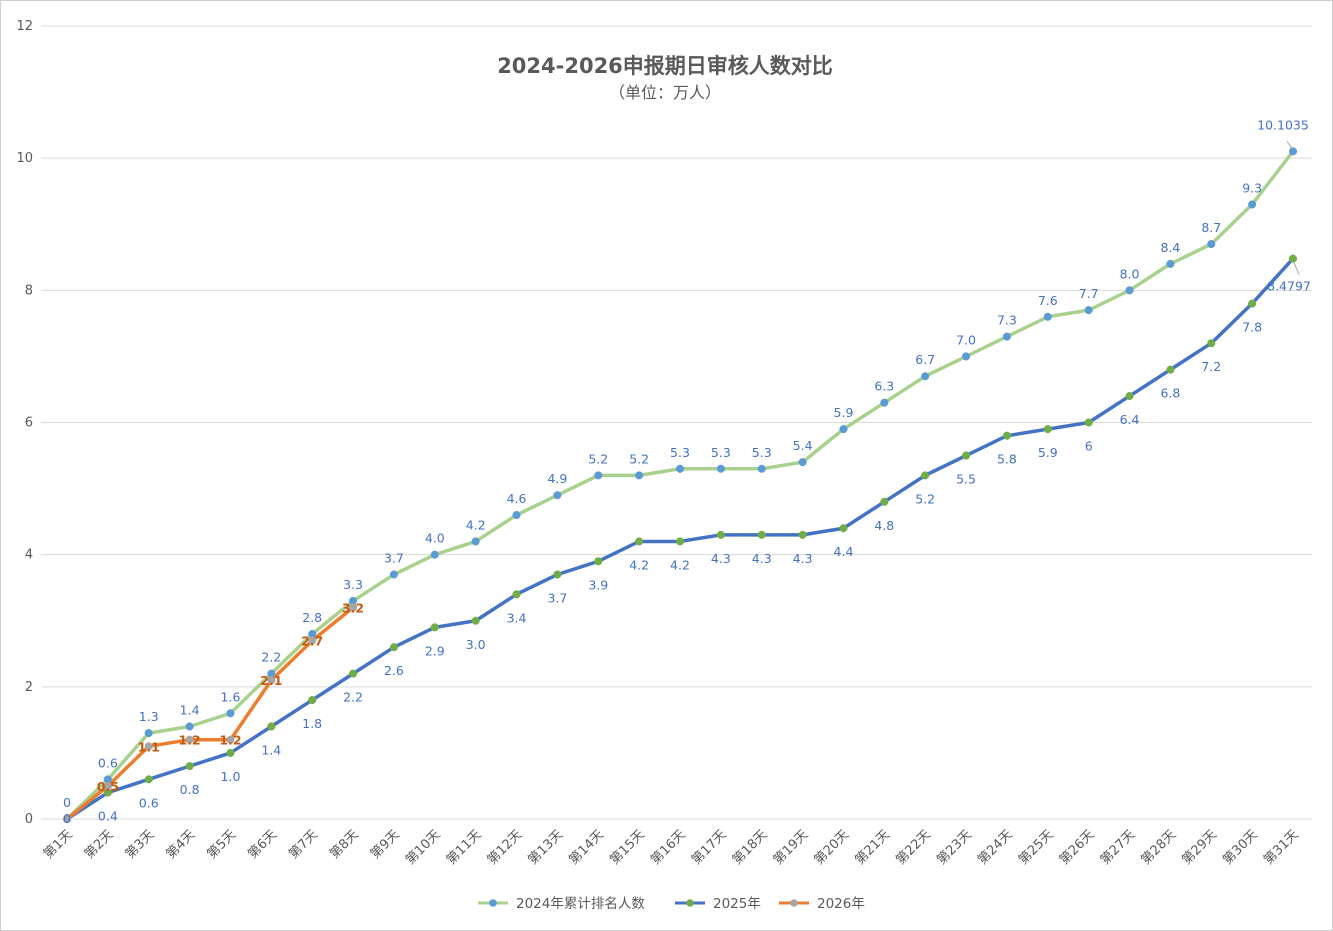 Image resolution: width=1333 pixels, height=931 pixels. Describe the element at coordinates (1289, 145) in the screenshot. I see `leader-line` at that location.